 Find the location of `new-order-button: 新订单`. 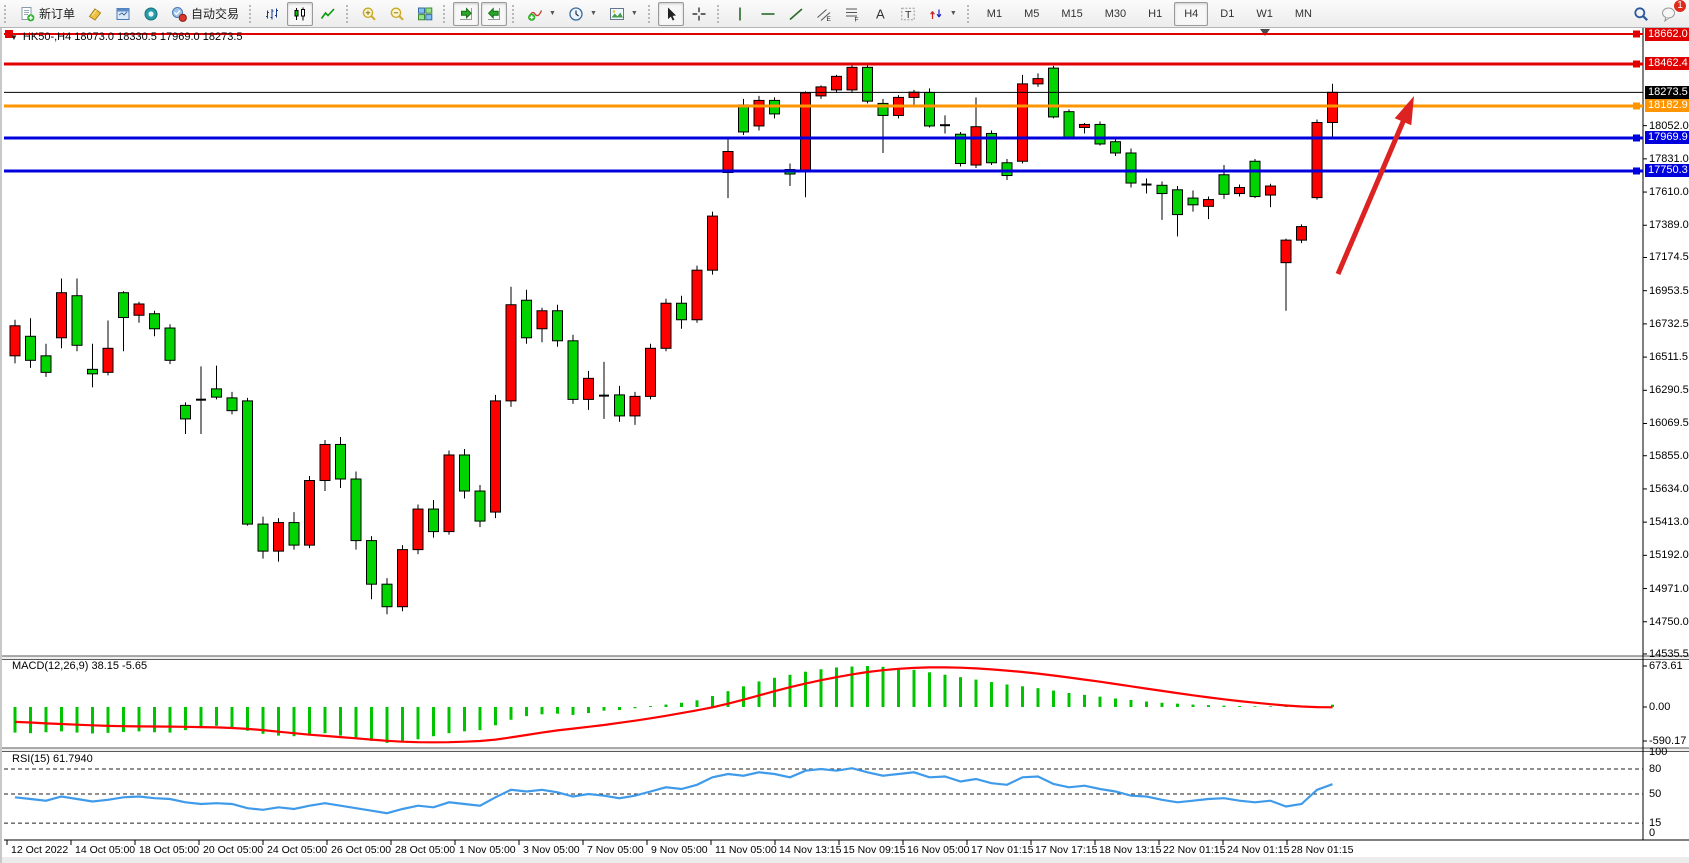

new-order-button: 新订单 is located at coordinates (47, 14).